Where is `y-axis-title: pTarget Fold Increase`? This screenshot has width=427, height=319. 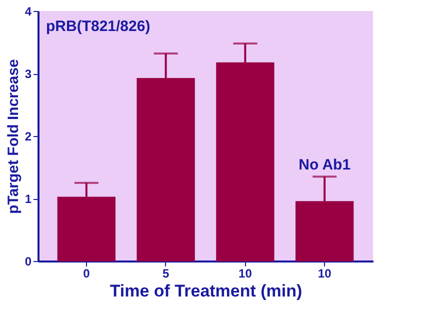
y-axis-title: pTarget Fold Increase is located at coordinates (13, 136).